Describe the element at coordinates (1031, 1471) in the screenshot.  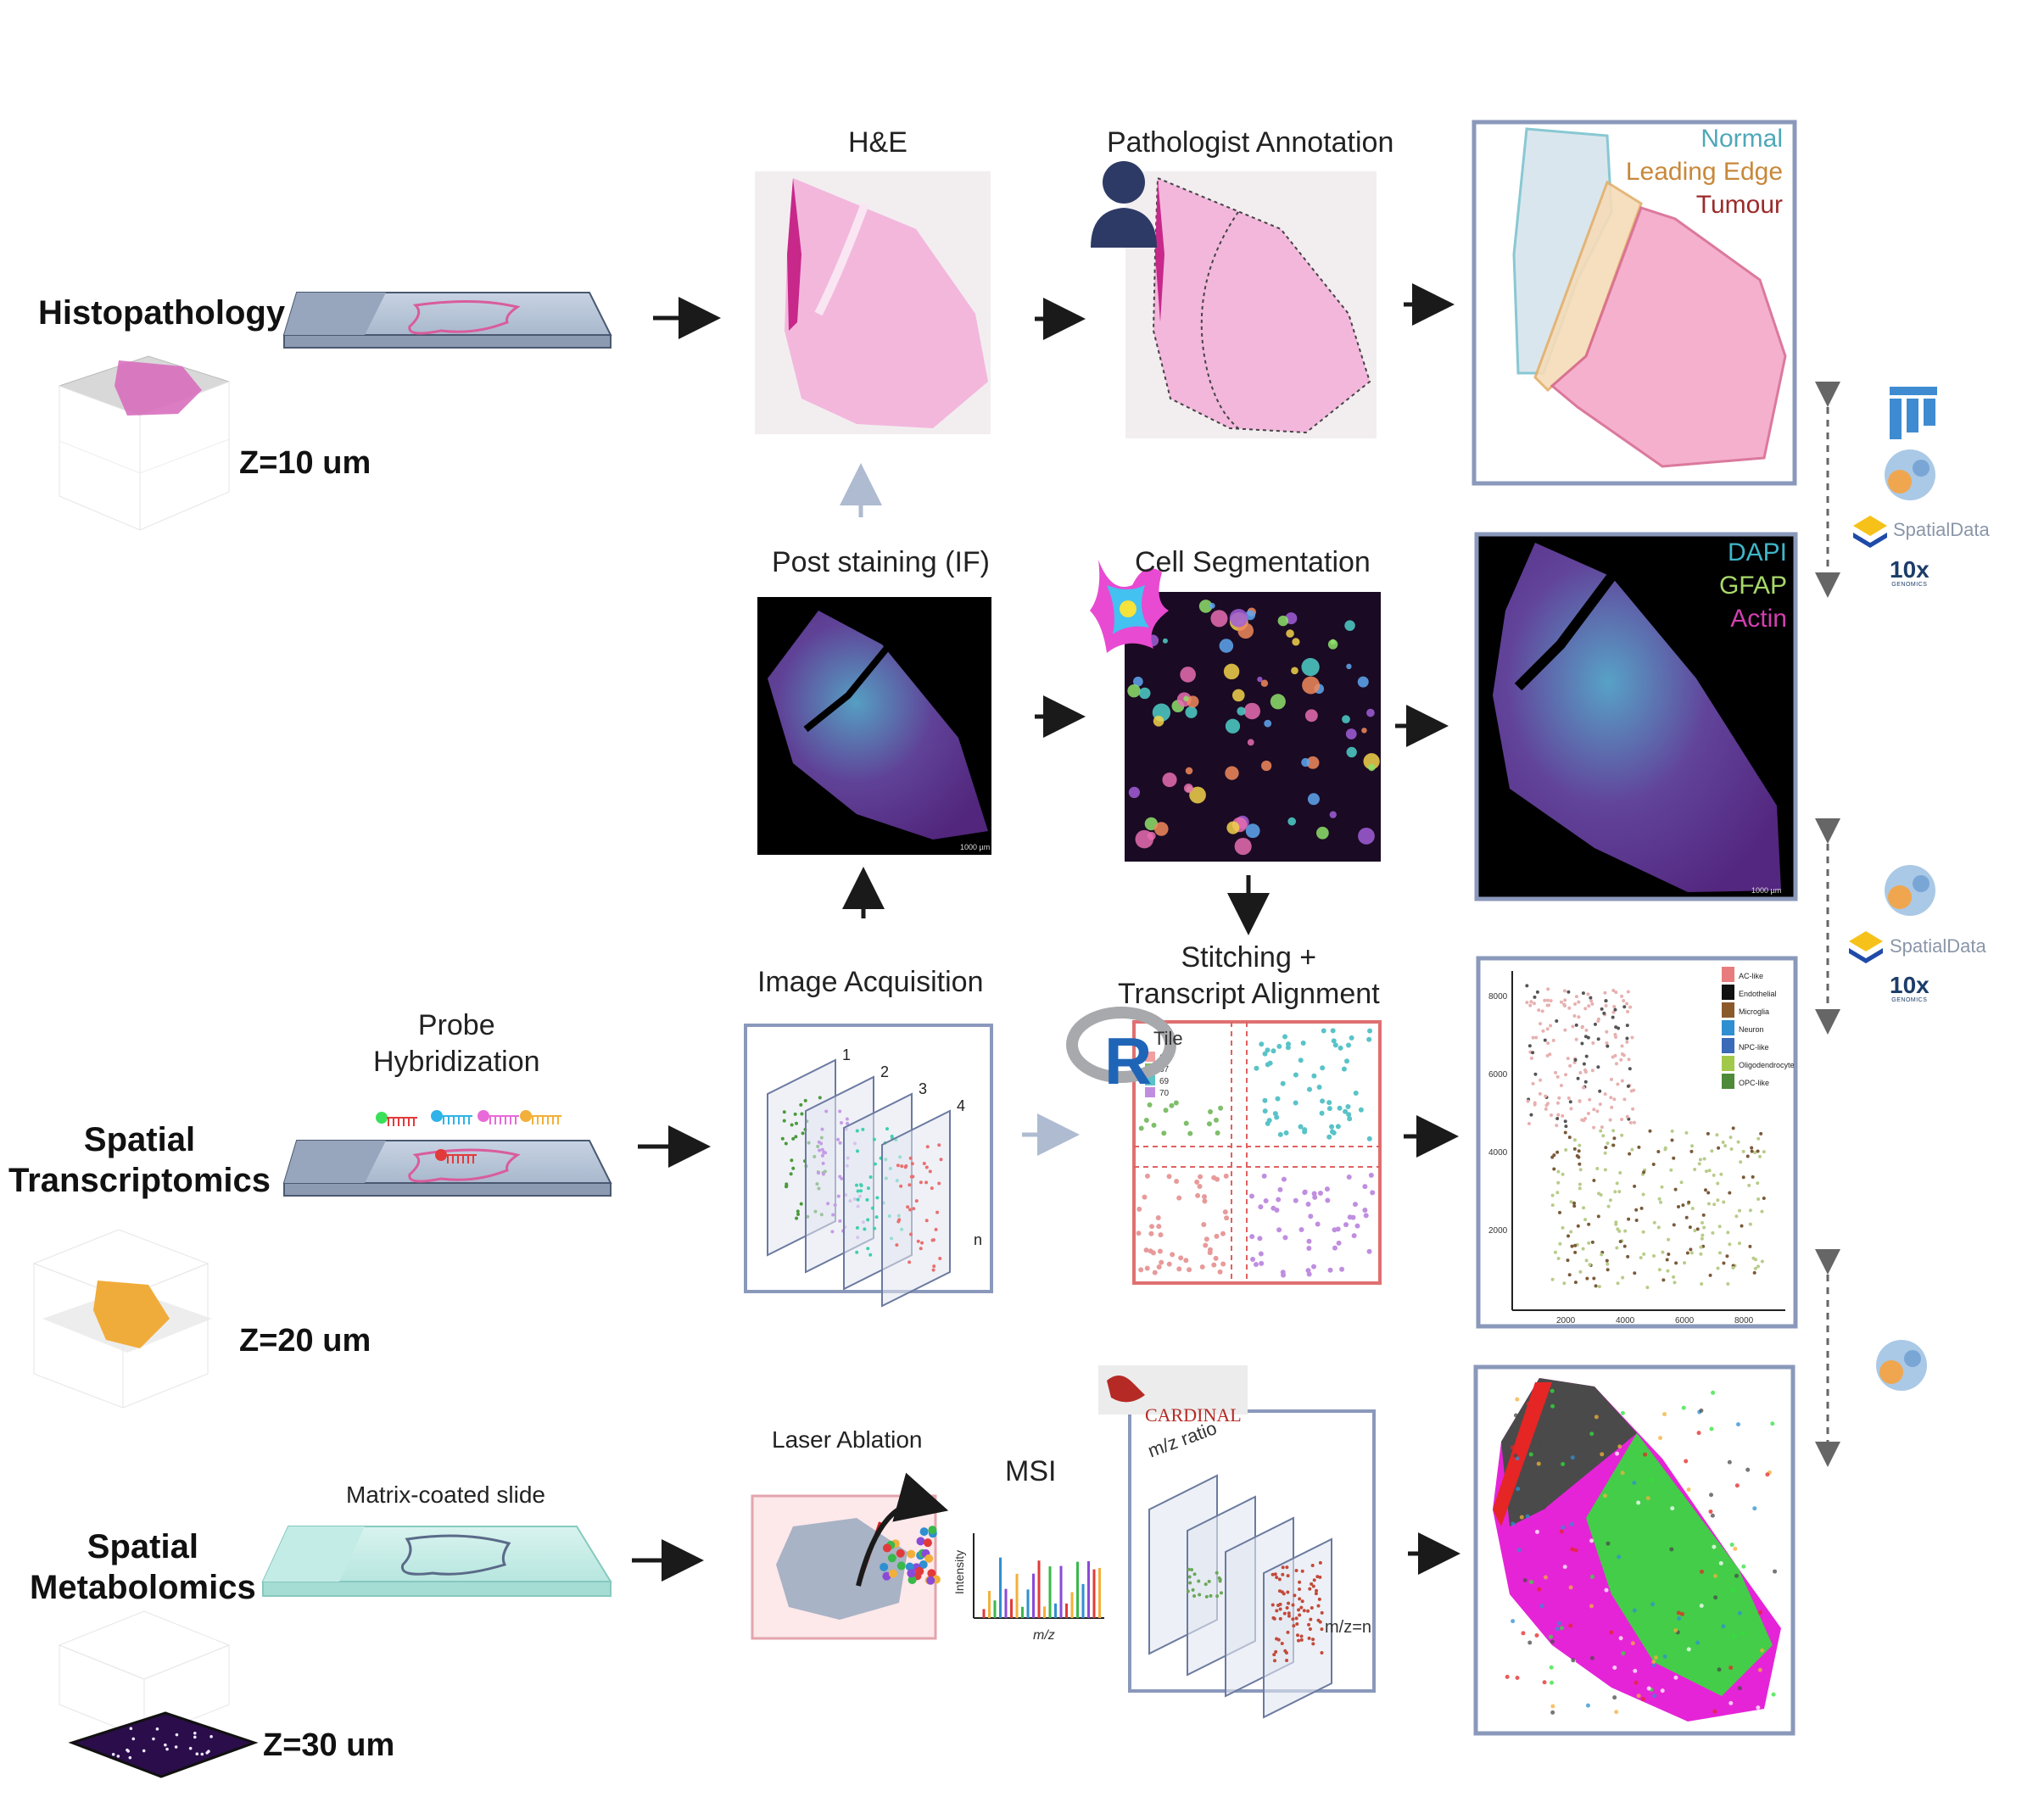
I see `step-label-msi: MSI` at that location.